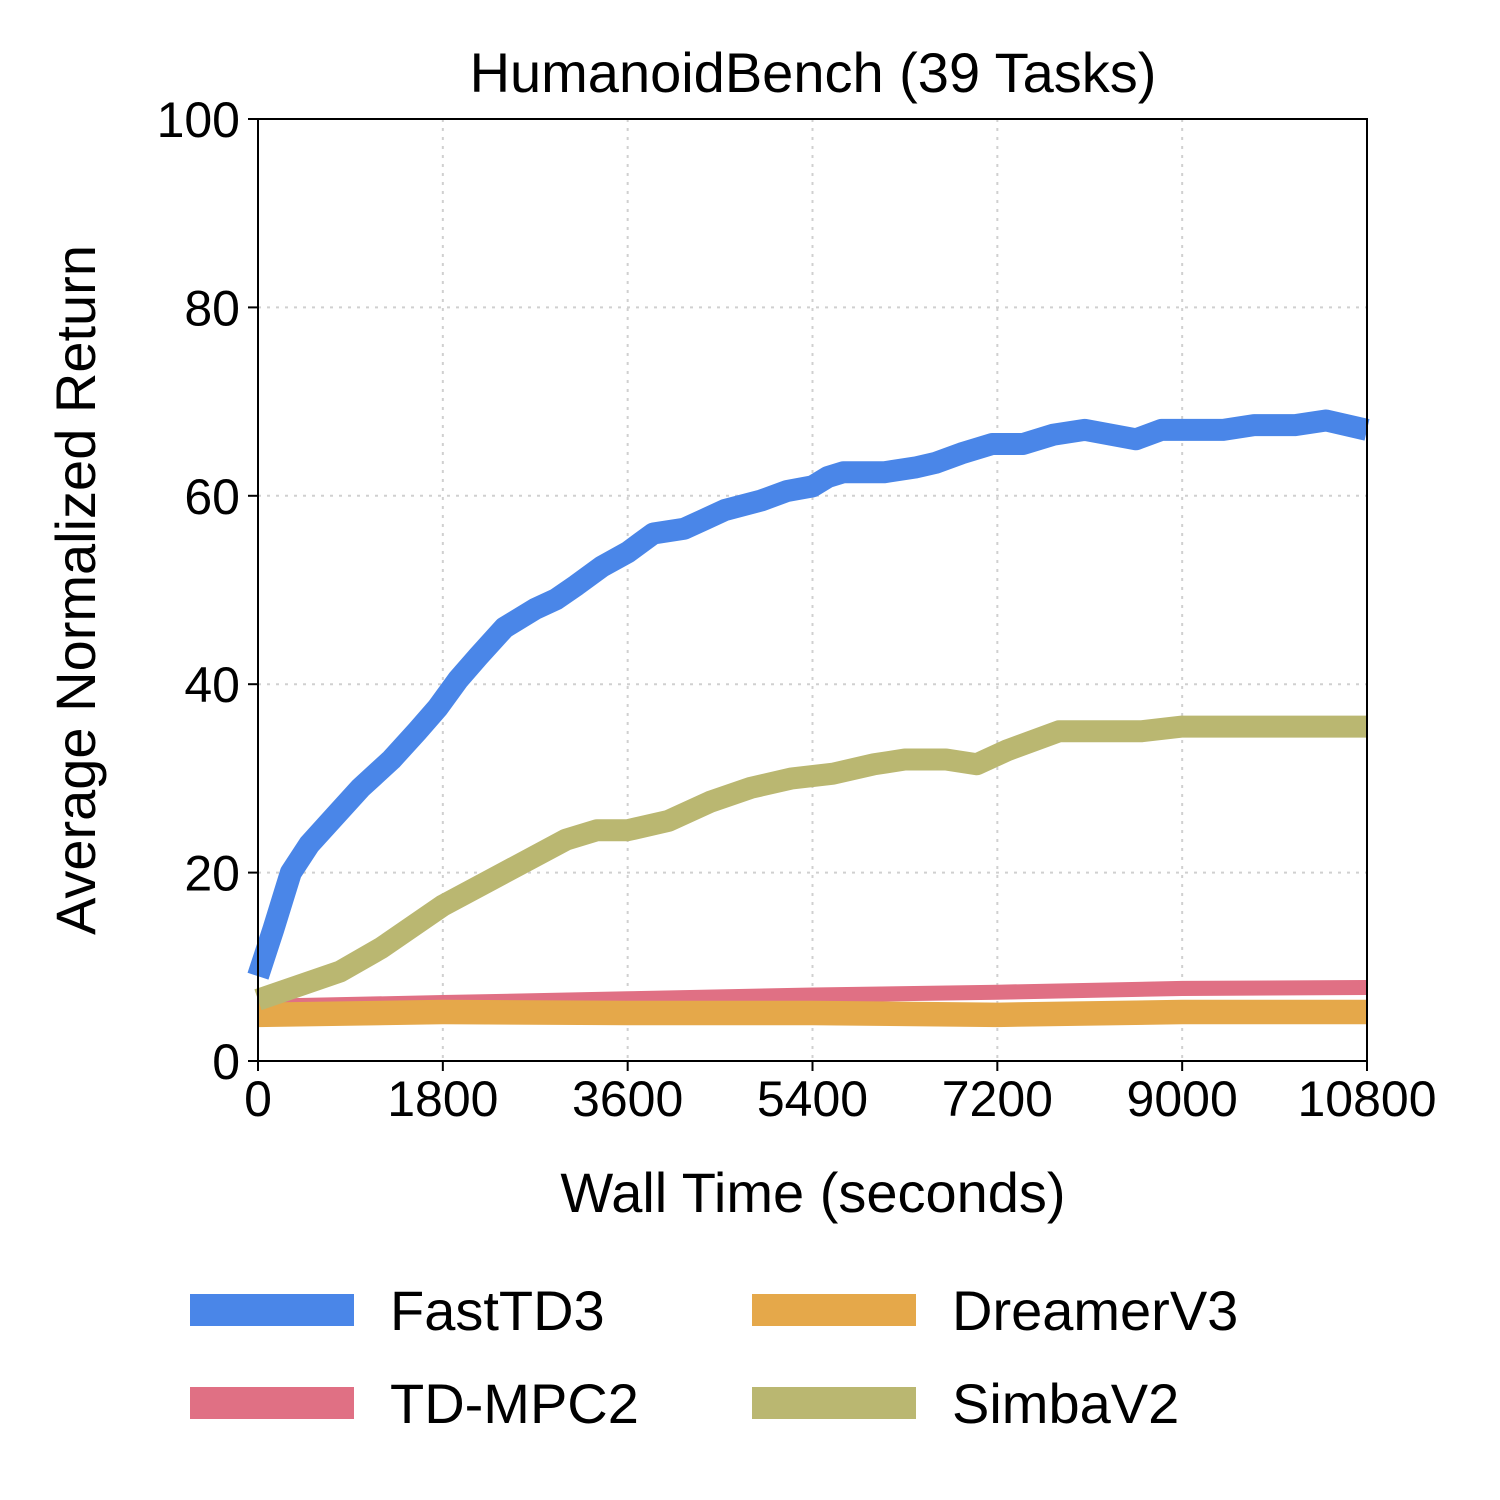 This screenshot has width=1500, height=1500. I want to click on chart-title: HumanoidBench (39 Tasks), so click(813, 72).